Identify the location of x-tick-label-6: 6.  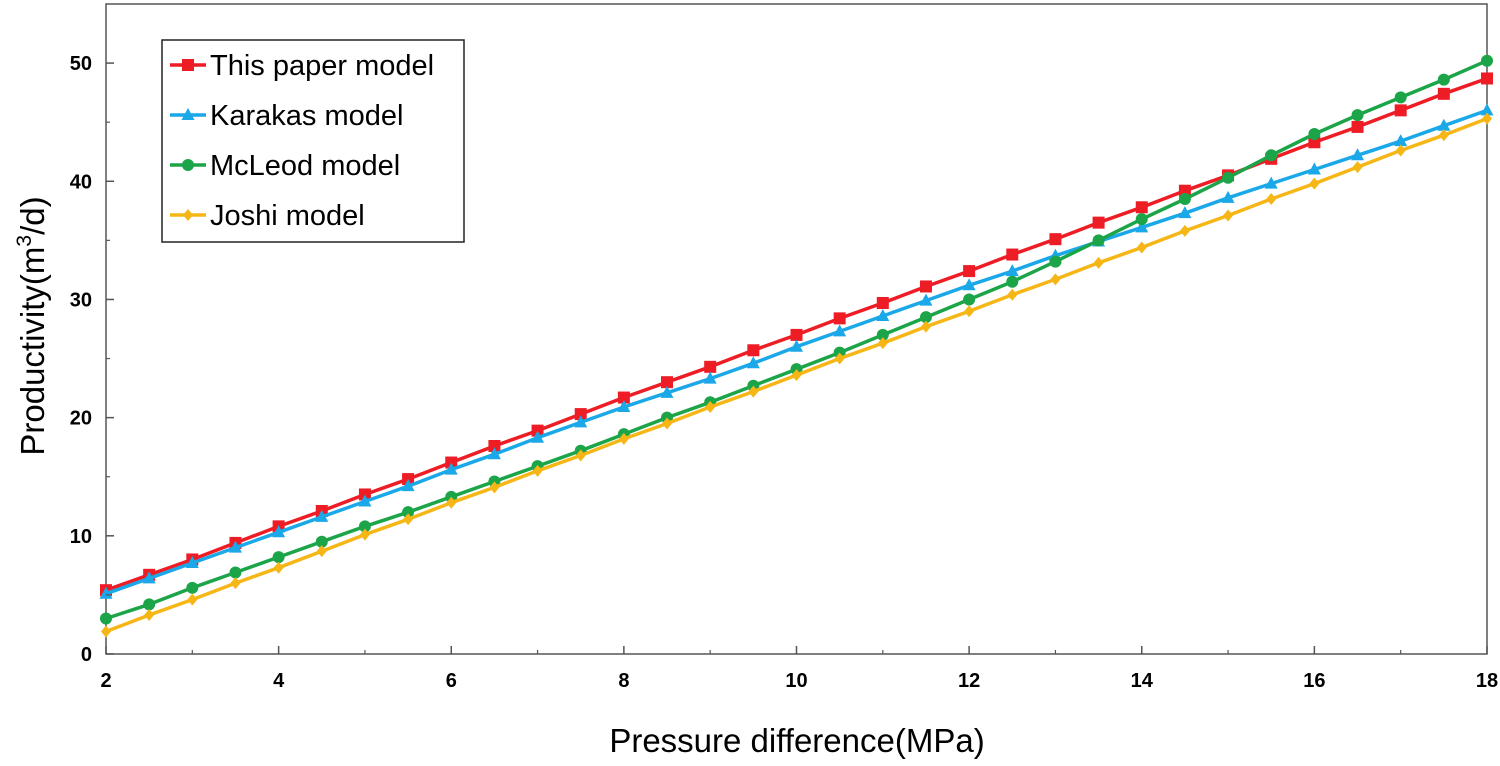
(451, 681).